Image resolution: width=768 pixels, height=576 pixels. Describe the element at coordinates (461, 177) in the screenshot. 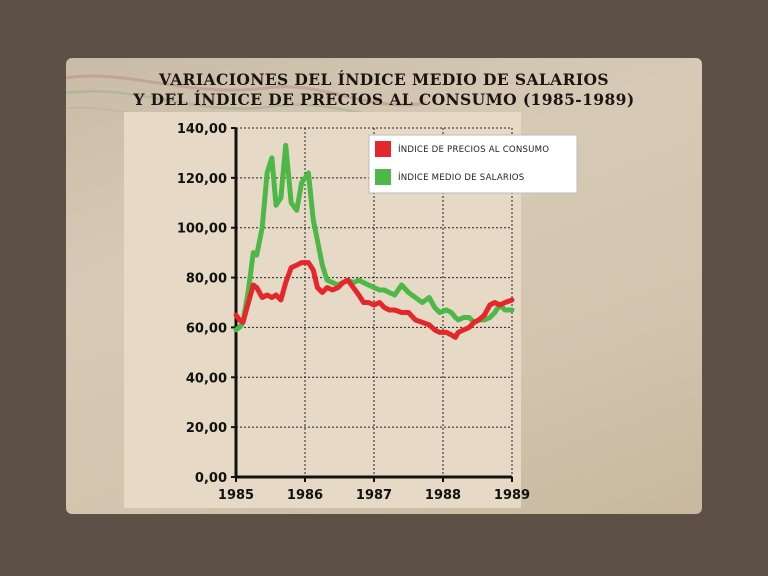

I see `legend-label: ÍNDICE MEDIO DE SALARIOS` at that location.